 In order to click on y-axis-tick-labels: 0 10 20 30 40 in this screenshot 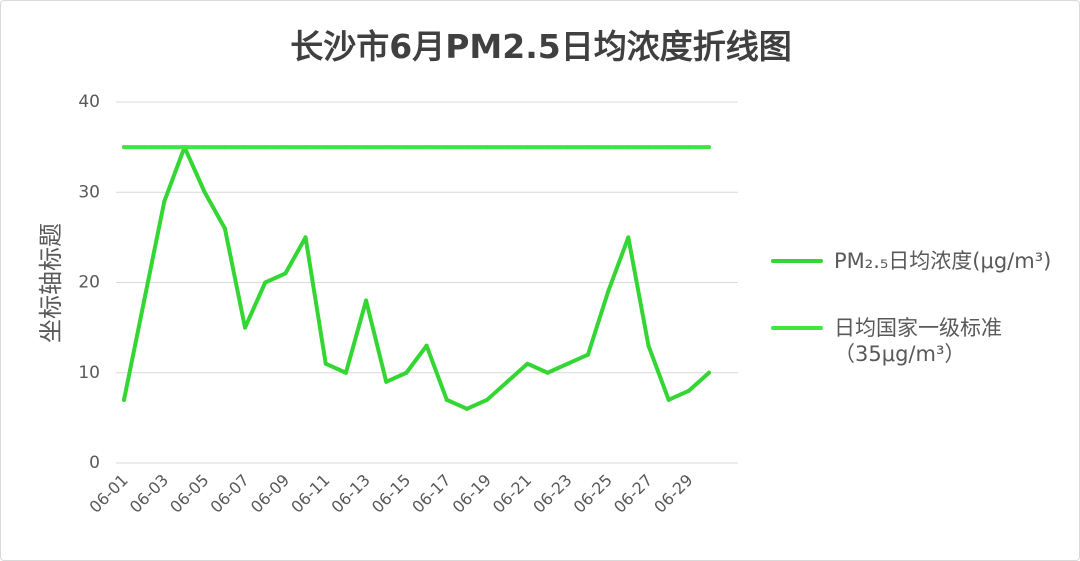, I will do `click(89, 282)`.